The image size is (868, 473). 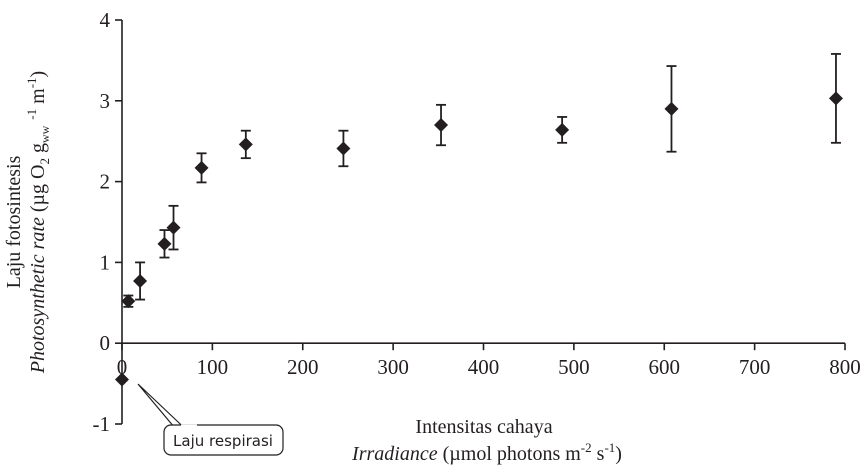 What do you see at coordinates (484, 367) in the screenshot?
I see `x-tick-label: 400` at bounding box center [484, 367].